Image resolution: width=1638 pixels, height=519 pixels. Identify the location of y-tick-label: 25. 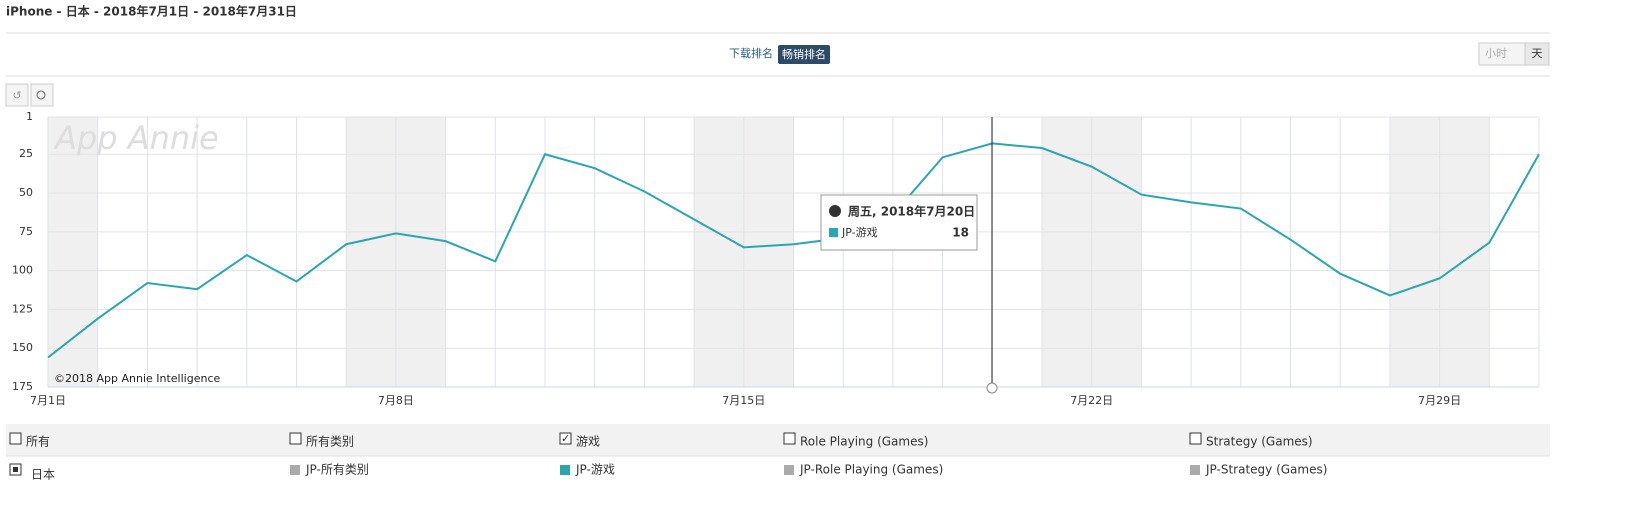
(26, 153).